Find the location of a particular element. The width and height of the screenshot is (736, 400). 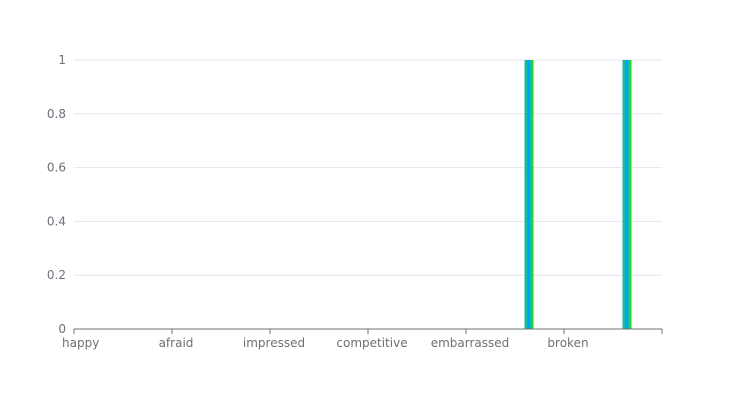

y-tick-label: 0.8 is located at coordinates (56, 114).